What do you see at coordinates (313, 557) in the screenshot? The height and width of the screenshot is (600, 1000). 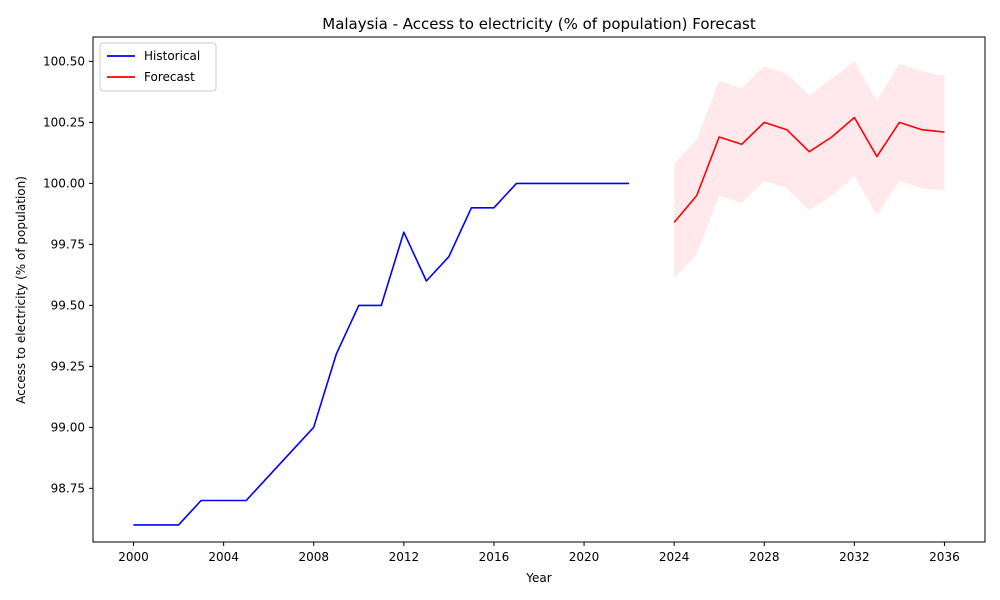 I see `x-tick-label: 2008` at bounding box center [313, 557].